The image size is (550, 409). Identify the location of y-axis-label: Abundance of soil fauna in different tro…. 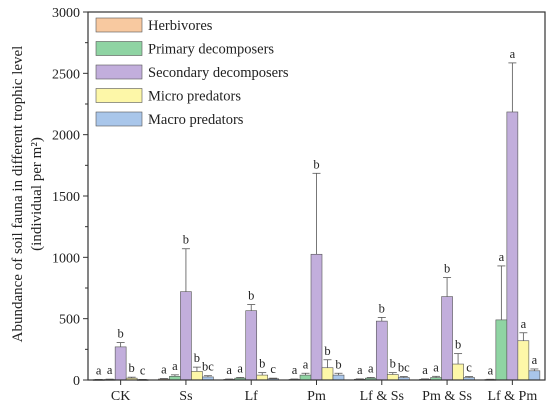
(27, 194).